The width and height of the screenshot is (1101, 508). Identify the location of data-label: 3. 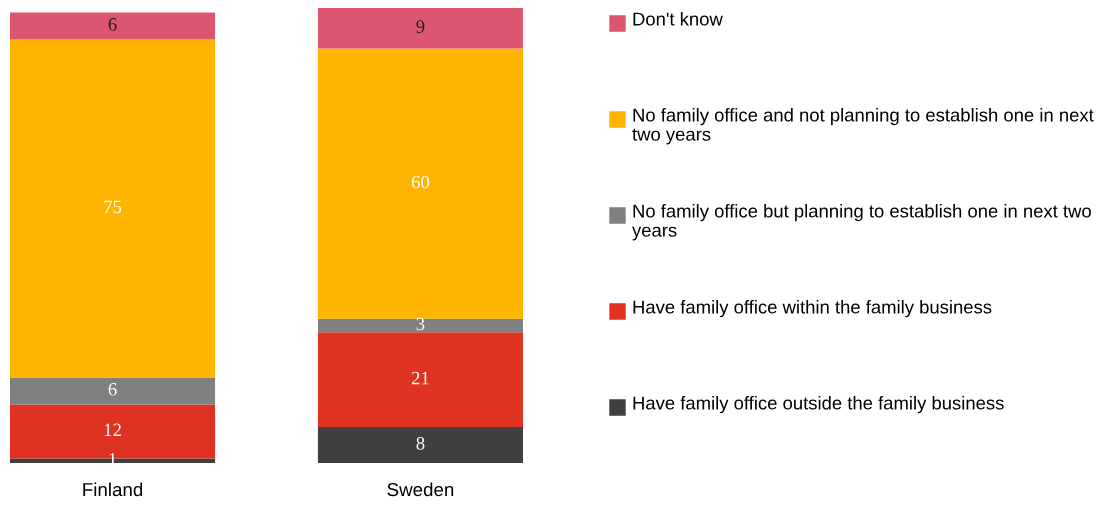
(420, 324).